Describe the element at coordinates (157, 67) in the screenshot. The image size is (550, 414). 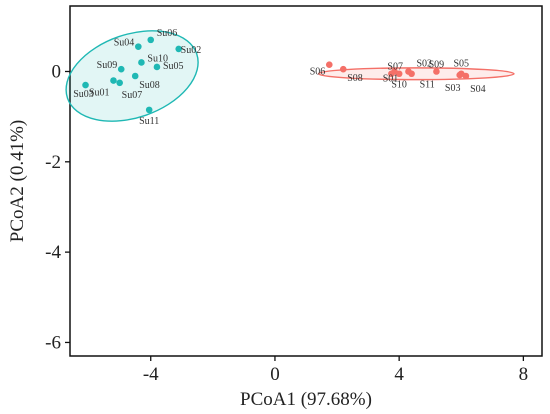
I see `point-su05` at that location.